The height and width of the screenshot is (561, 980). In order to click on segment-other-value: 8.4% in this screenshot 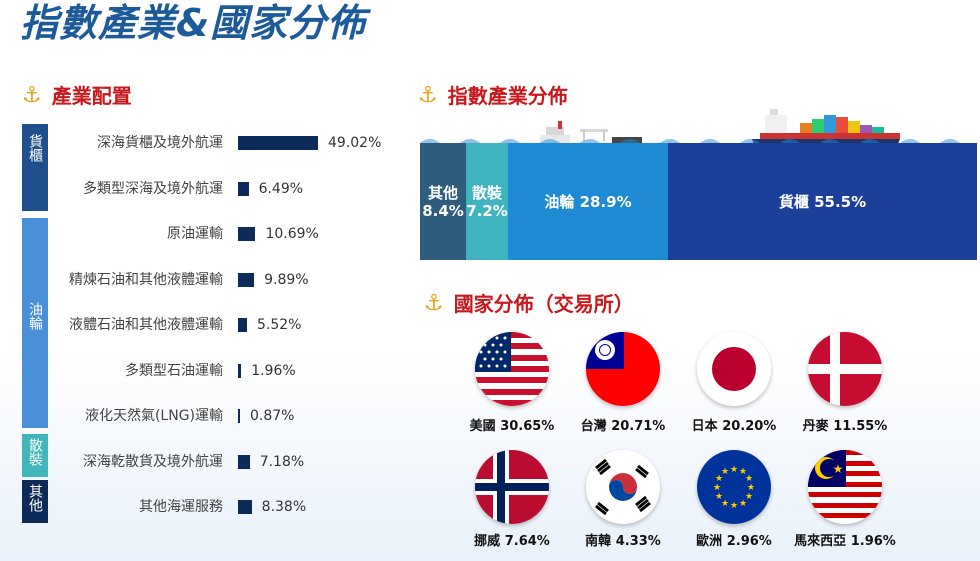, I will do `click(443, 210)`.